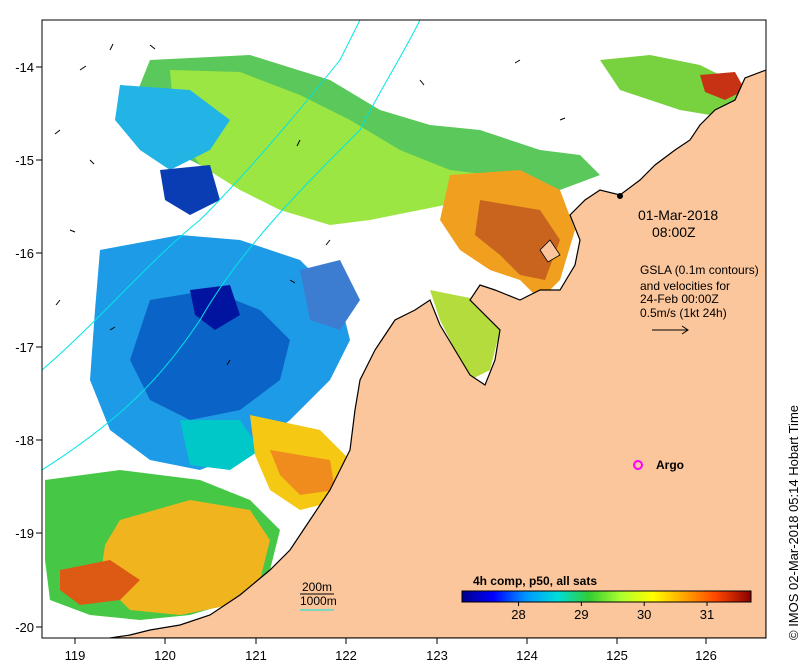  I want to click on colorbar: 4h comp, p50, all sats 28 29 30 31, so click(606, 598).